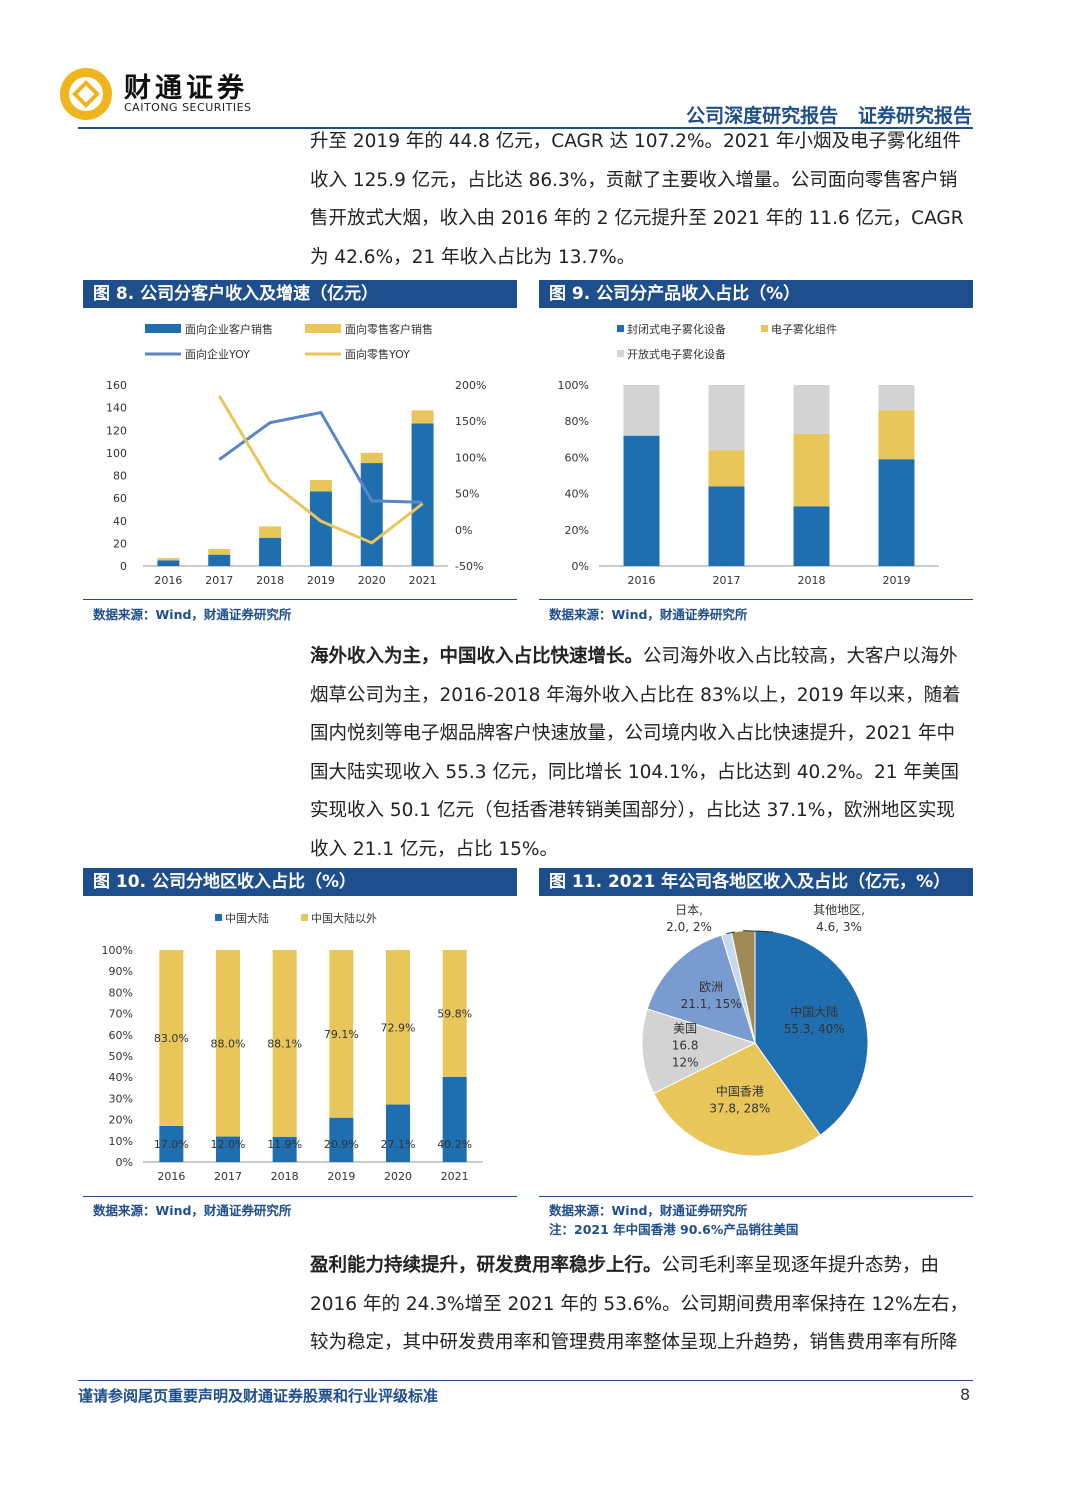 Image resolution: width=1080 pixels, height=1497 pixels. What do you see at coordinates (398, 1144) in the screenshot?
I see `data-label: 27.1%` at bounding box center [398, 1144].